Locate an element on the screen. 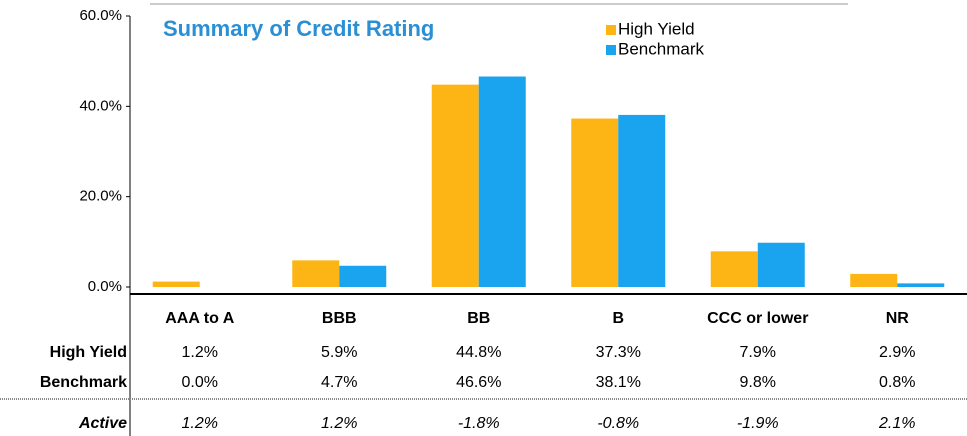 Image resolution: width=967 pixels, height=436 pixels. table-header: BB is located at coordinates (478, 318).